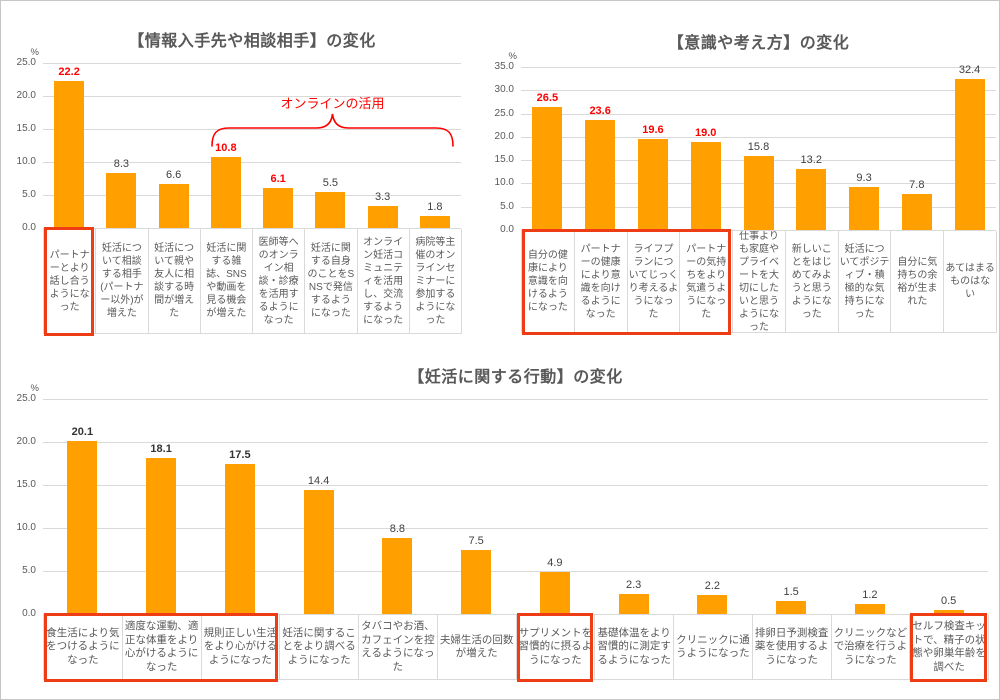 Image resolution: width=1000 pixels, height=700 pixels. What do you see at coordinates (252, 41) in the screenshot?
I see `chart-info-sources-title: 【情報入手先や相談相手】の変化` at bounding box center [252, 41].